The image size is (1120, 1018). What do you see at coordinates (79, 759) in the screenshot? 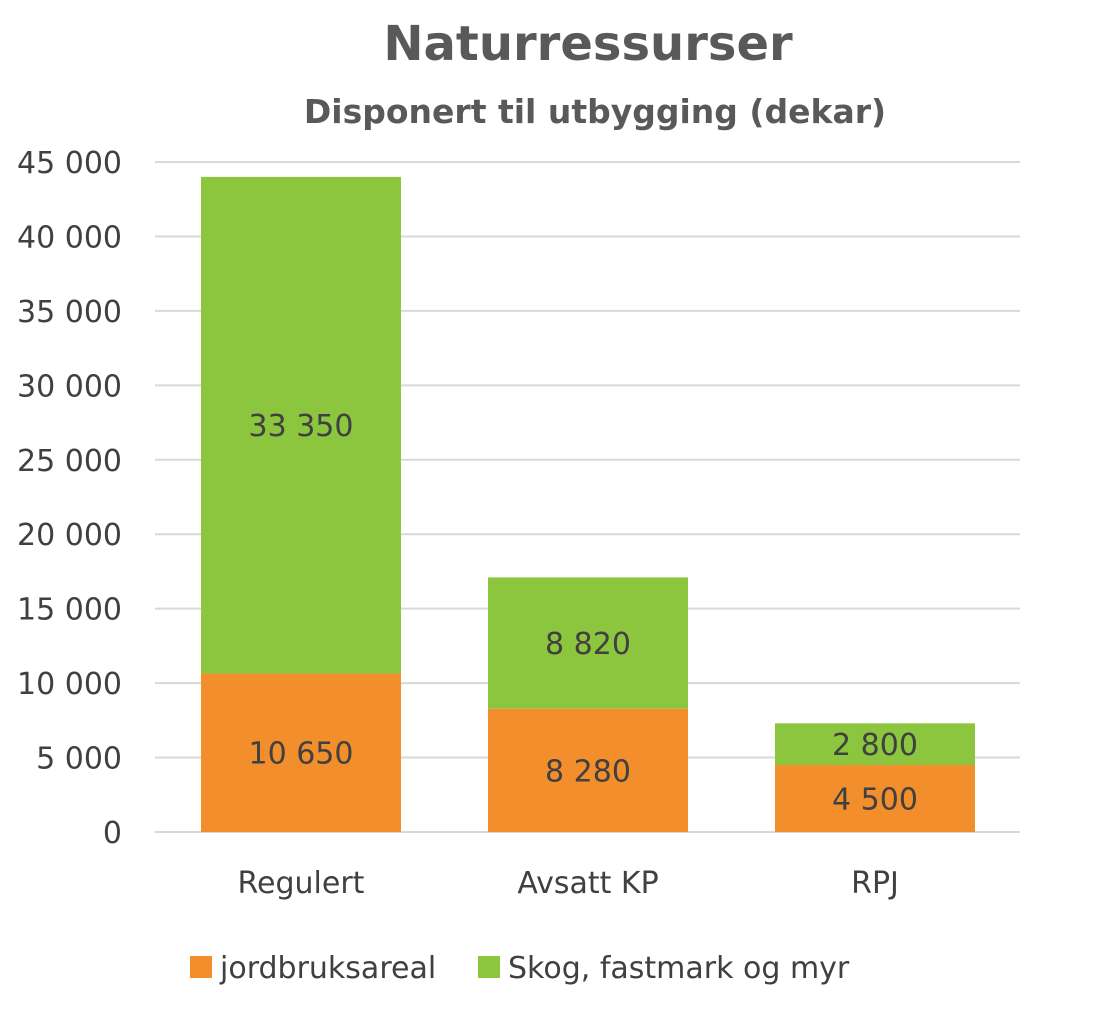
I see `y-tick-label: 5 000` at bounding box center [79, 759].